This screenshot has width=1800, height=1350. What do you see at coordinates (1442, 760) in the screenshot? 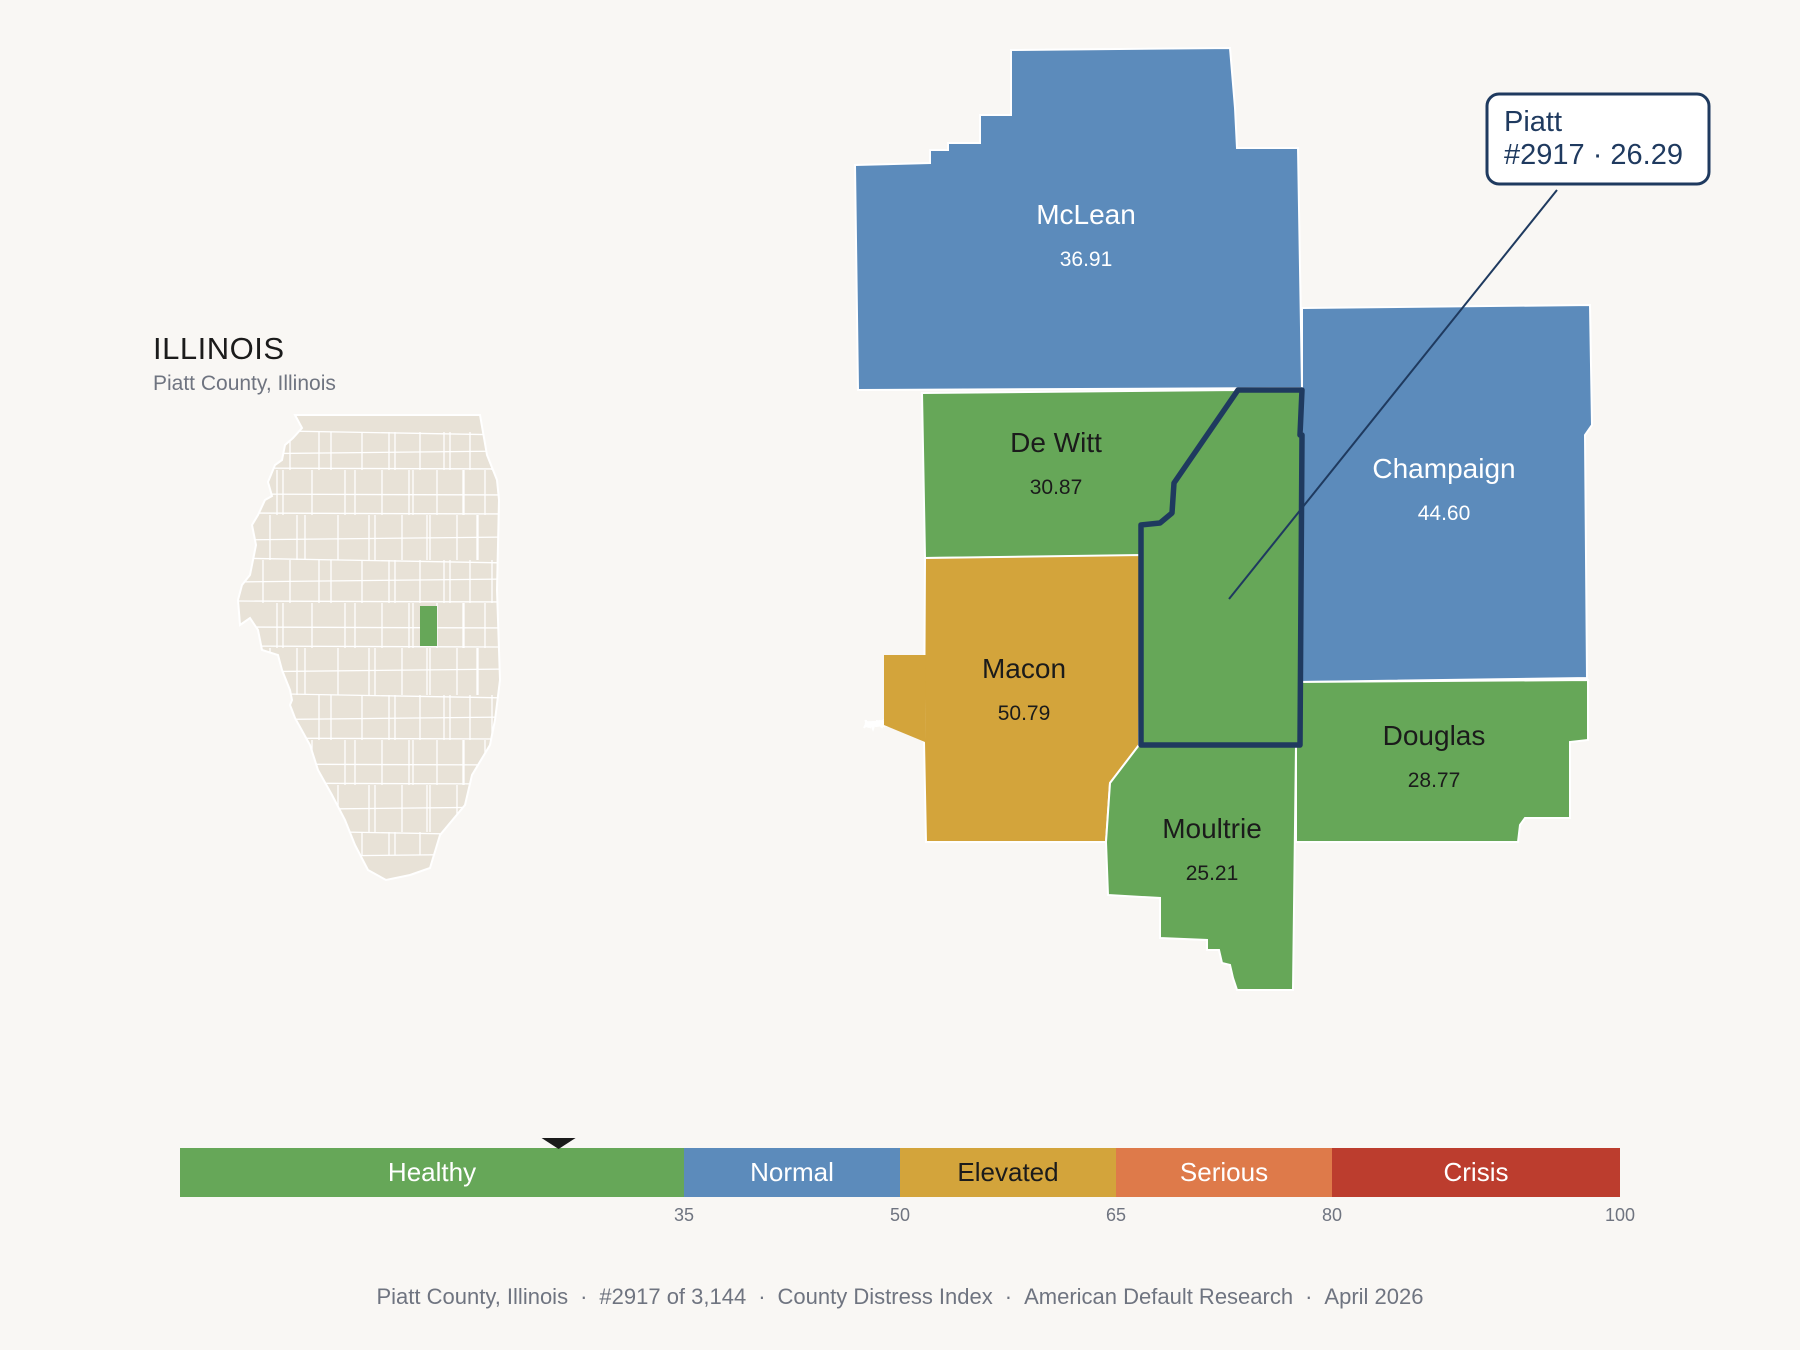
I see `county-douglas` at bounding box center [1442, 760].